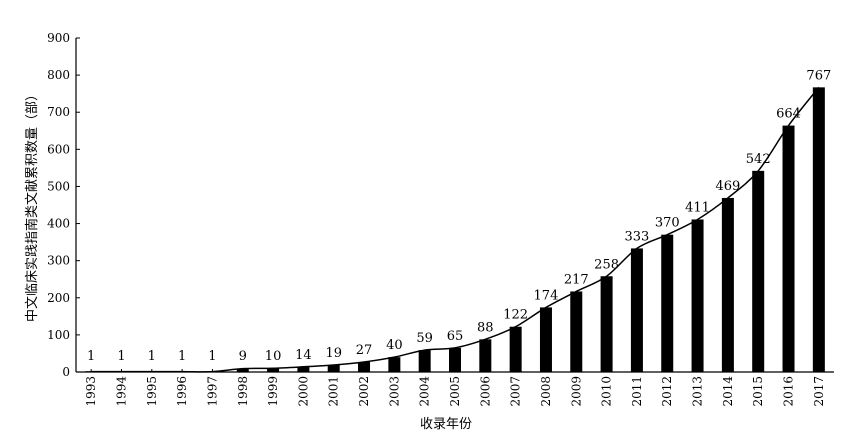 The image size is (852, 437). I want to click on y-tick-label: 600, so click(58, 149).